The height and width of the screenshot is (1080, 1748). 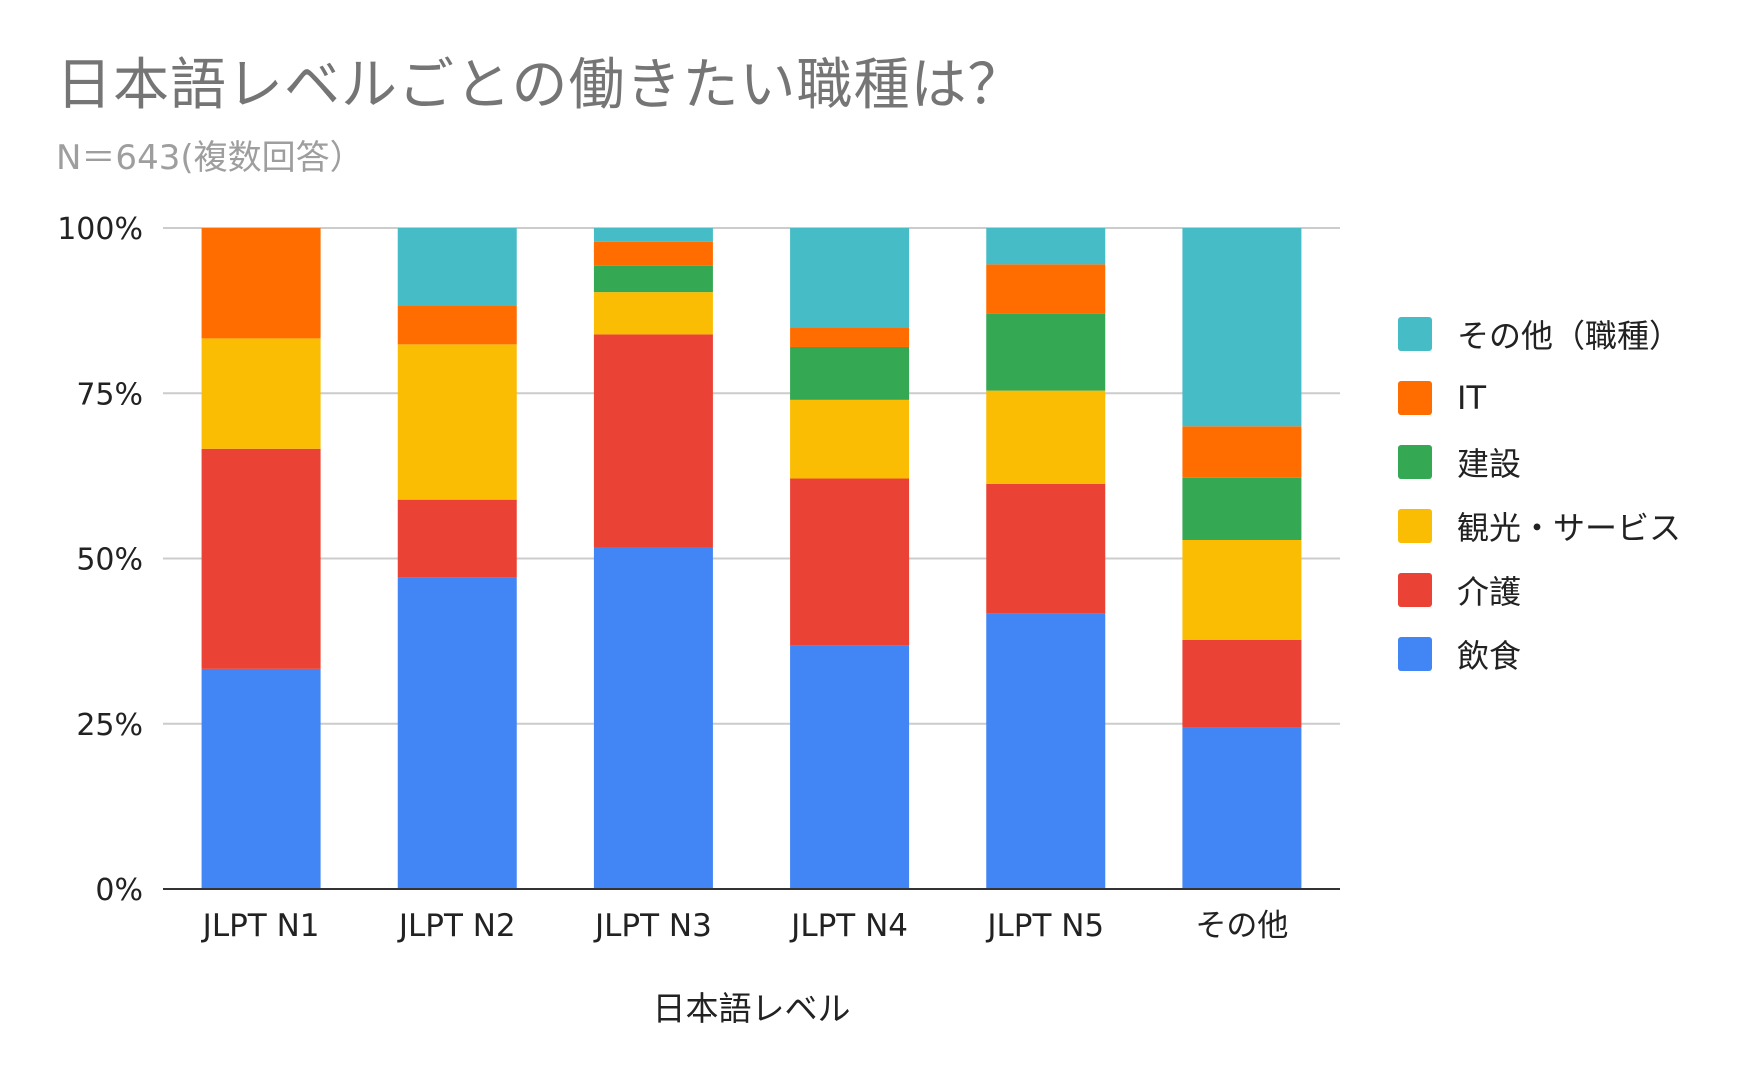 What do you see at coordinates (119, 890) in the screenshot?
I see `y-tick-label: 0%` at bounding box center [119, 890].